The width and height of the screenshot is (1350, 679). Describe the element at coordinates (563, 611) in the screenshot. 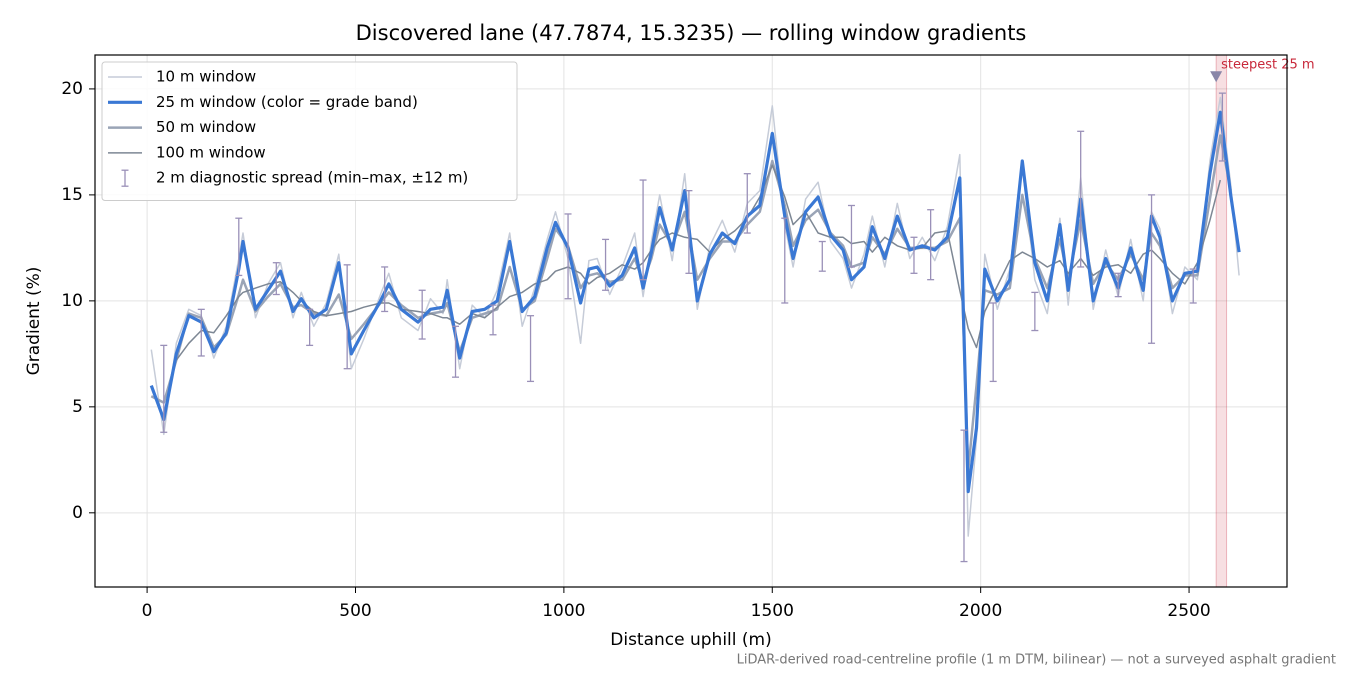

I see `x-tick-label: 1000` at that location.